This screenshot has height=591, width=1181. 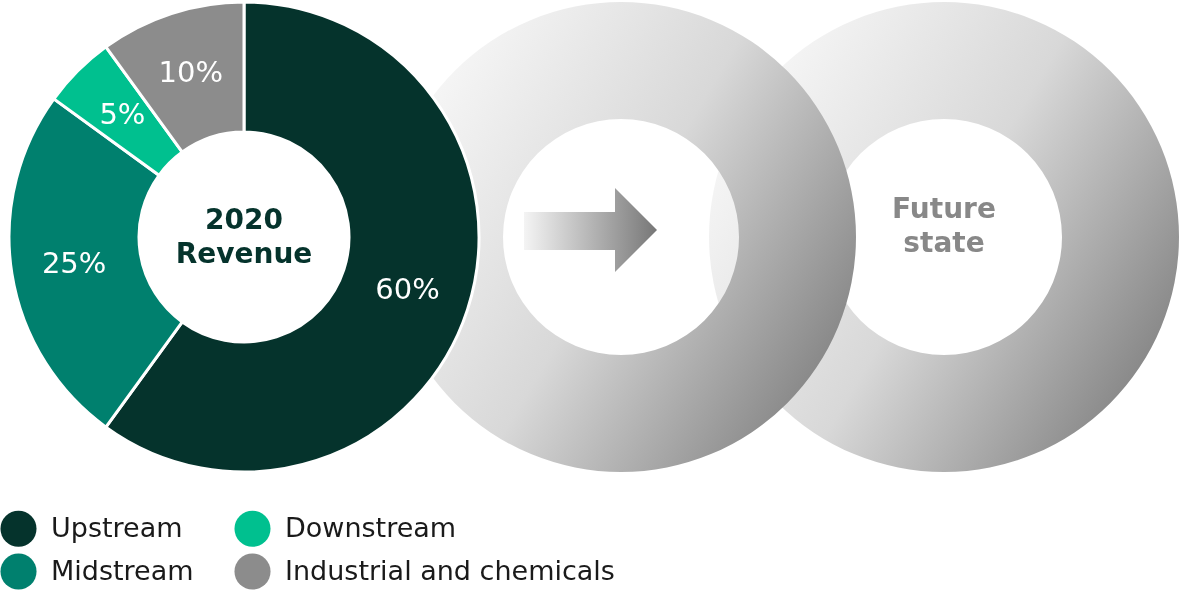 What do you see at coordinates (117, 527) in the screenshot?
I see `legend-label: Upstream` at bounding box center [117, 527].